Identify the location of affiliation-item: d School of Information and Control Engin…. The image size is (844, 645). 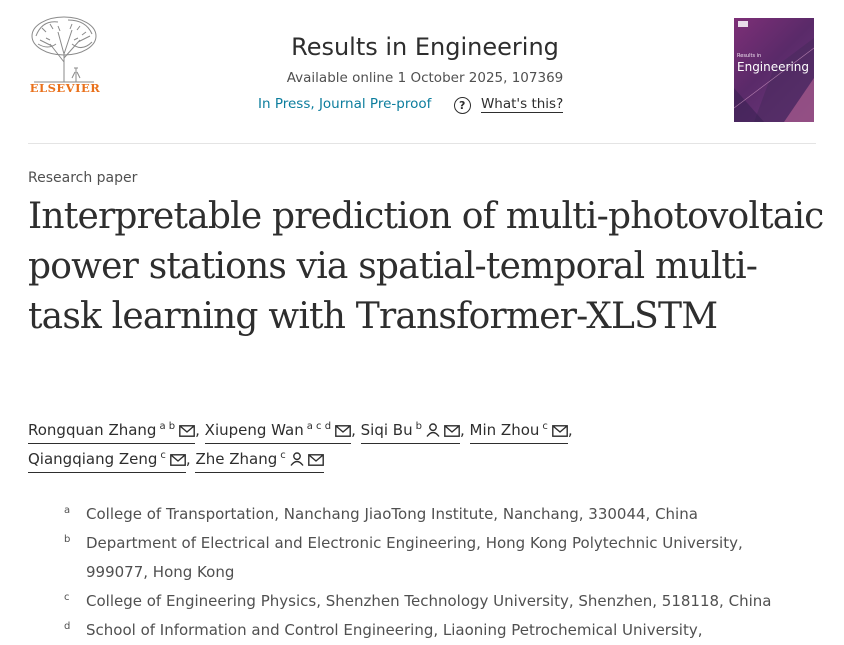
(444, 630).